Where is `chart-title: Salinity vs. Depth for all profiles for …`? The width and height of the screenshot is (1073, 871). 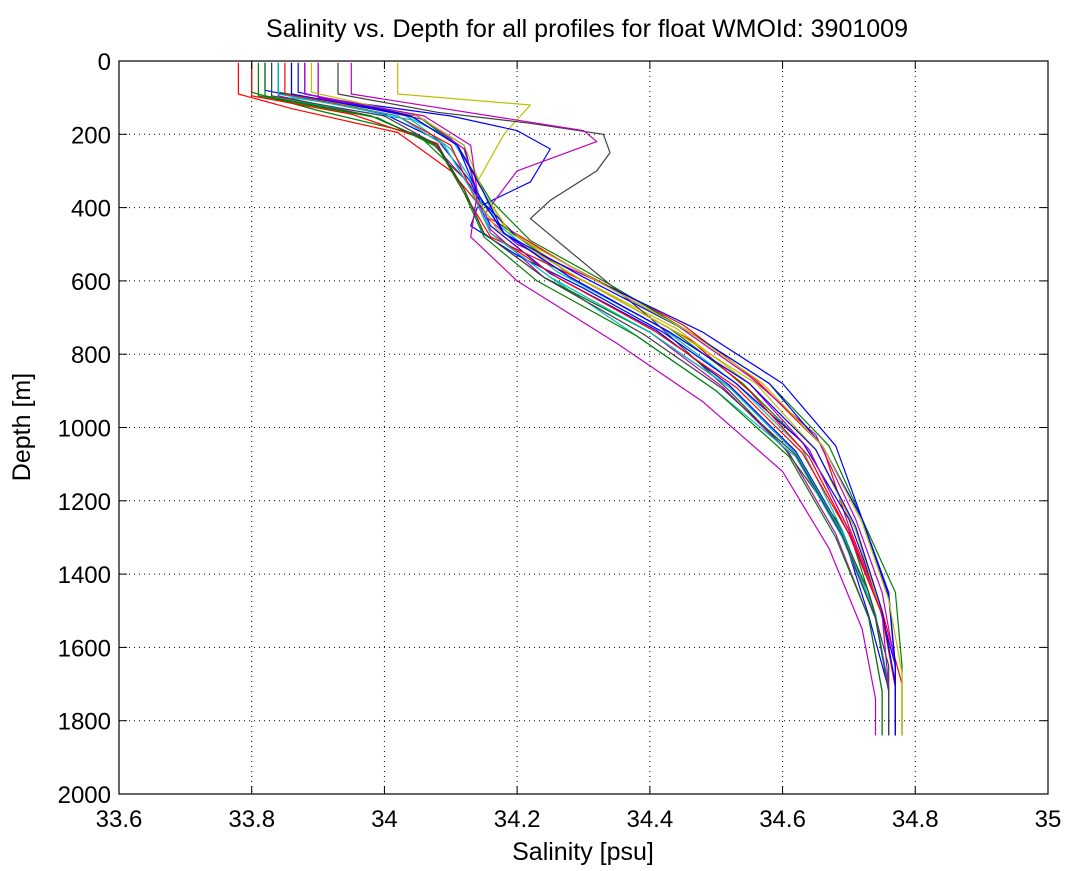
chart-title: Salinity vs. Depth for all profiles for … is located at coordinates (587, 29).